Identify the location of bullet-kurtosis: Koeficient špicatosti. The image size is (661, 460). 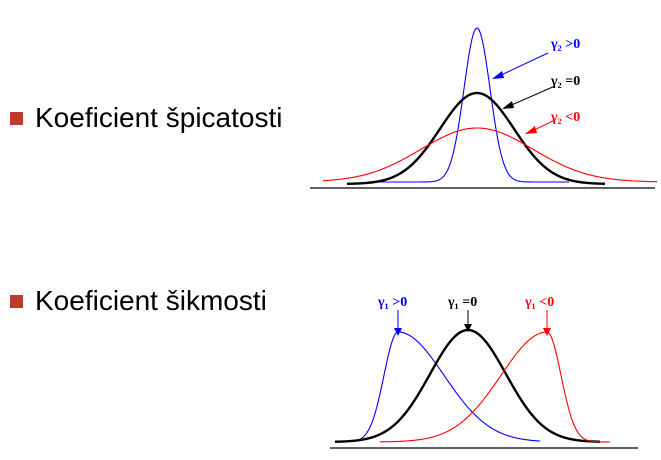
(146, 118).